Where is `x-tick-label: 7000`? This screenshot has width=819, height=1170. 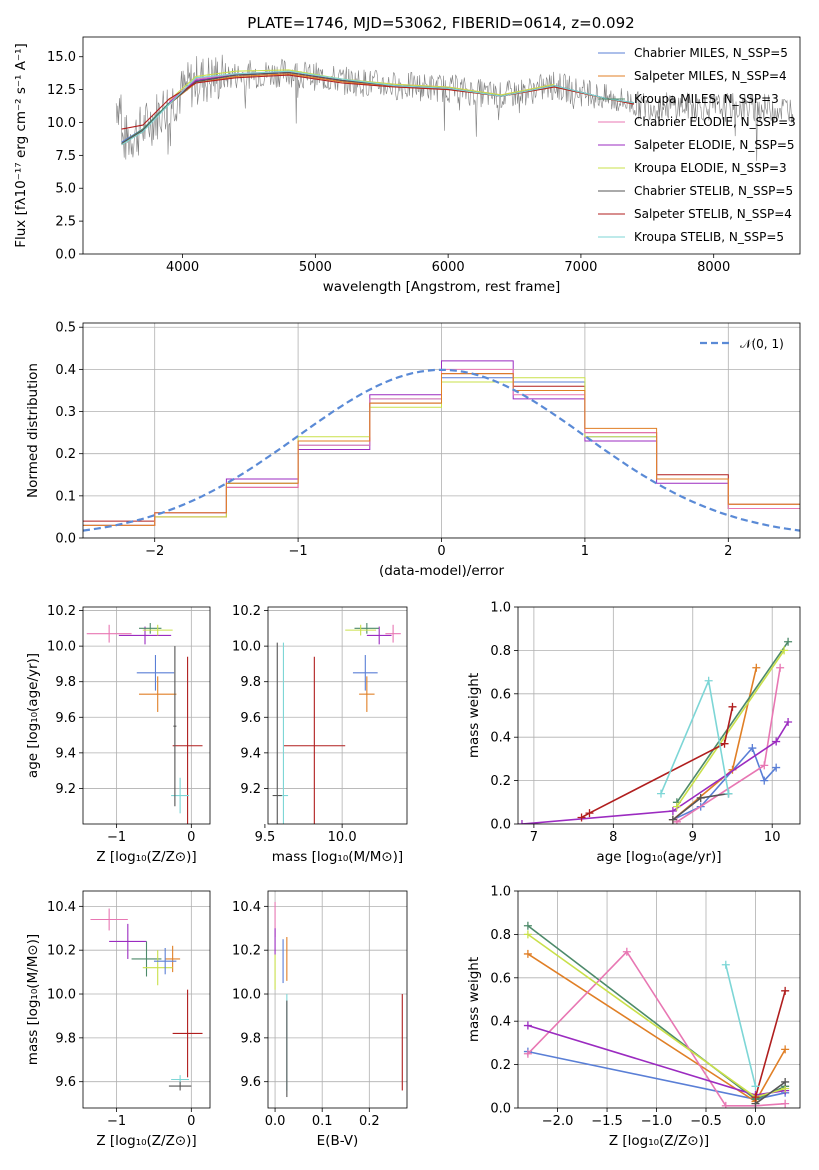
x-tick-label: 7000 is located at coordinates (580, 267).